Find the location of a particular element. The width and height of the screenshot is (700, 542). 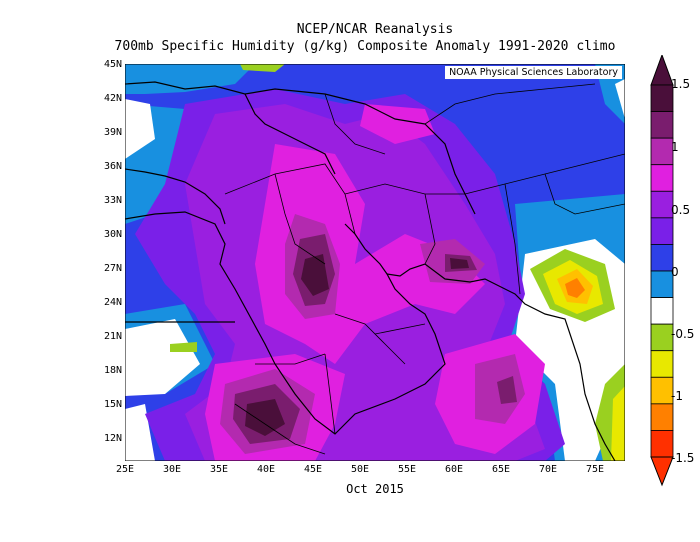

lat-tick-label: 15N is located at coordinates (112, 404).